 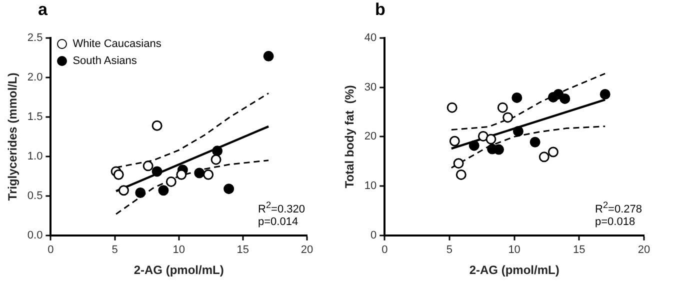 What do you see at coordinates (349, 136) in the screenshot?
I see `y-axis-title: Total body fat (%)` at bounding box center [349, 136].